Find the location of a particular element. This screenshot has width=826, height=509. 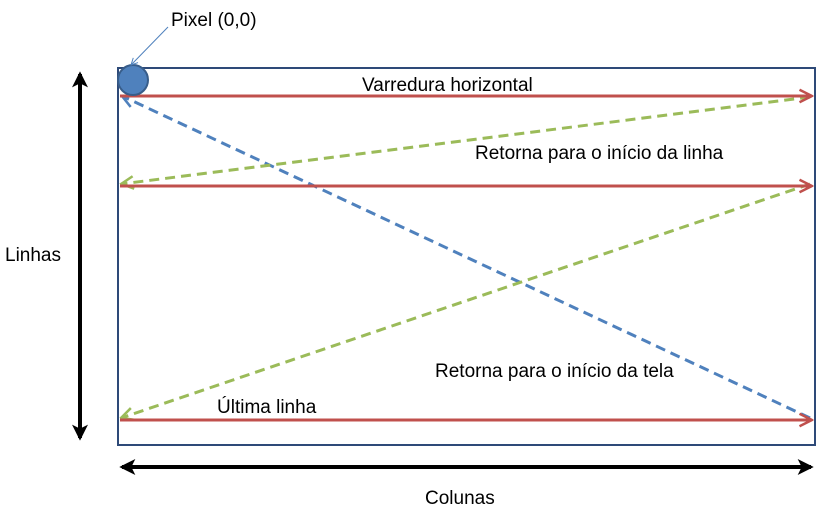

horizontal-scan-label: Varredura horizontal is located at coordinates (447, 85).